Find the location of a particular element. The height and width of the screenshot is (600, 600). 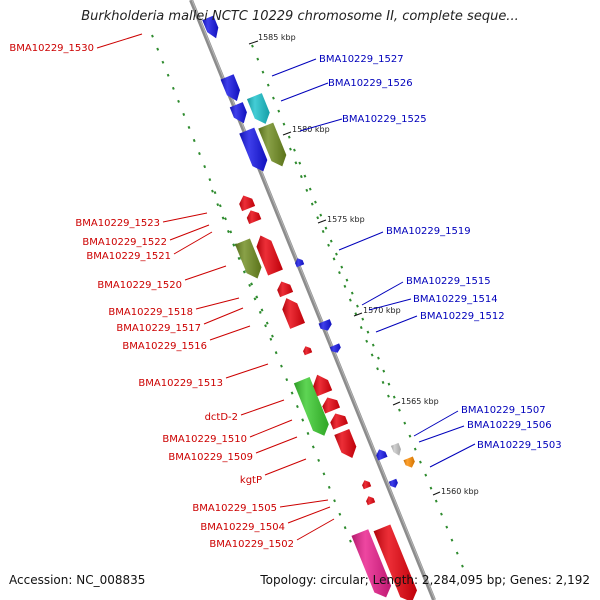

gene-bma10229-1526-a is located at coordinates (238, 113).